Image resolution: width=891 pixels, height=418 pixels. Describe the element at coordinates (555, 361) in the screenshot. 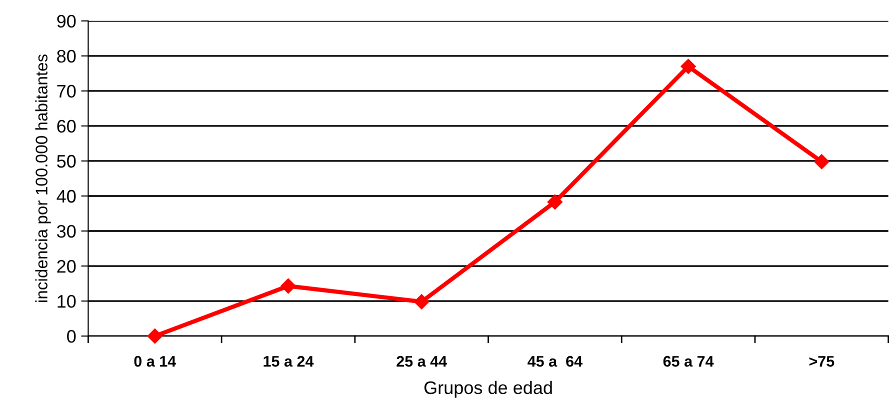

I see `x-tick-label: 45 a 64` at that location.